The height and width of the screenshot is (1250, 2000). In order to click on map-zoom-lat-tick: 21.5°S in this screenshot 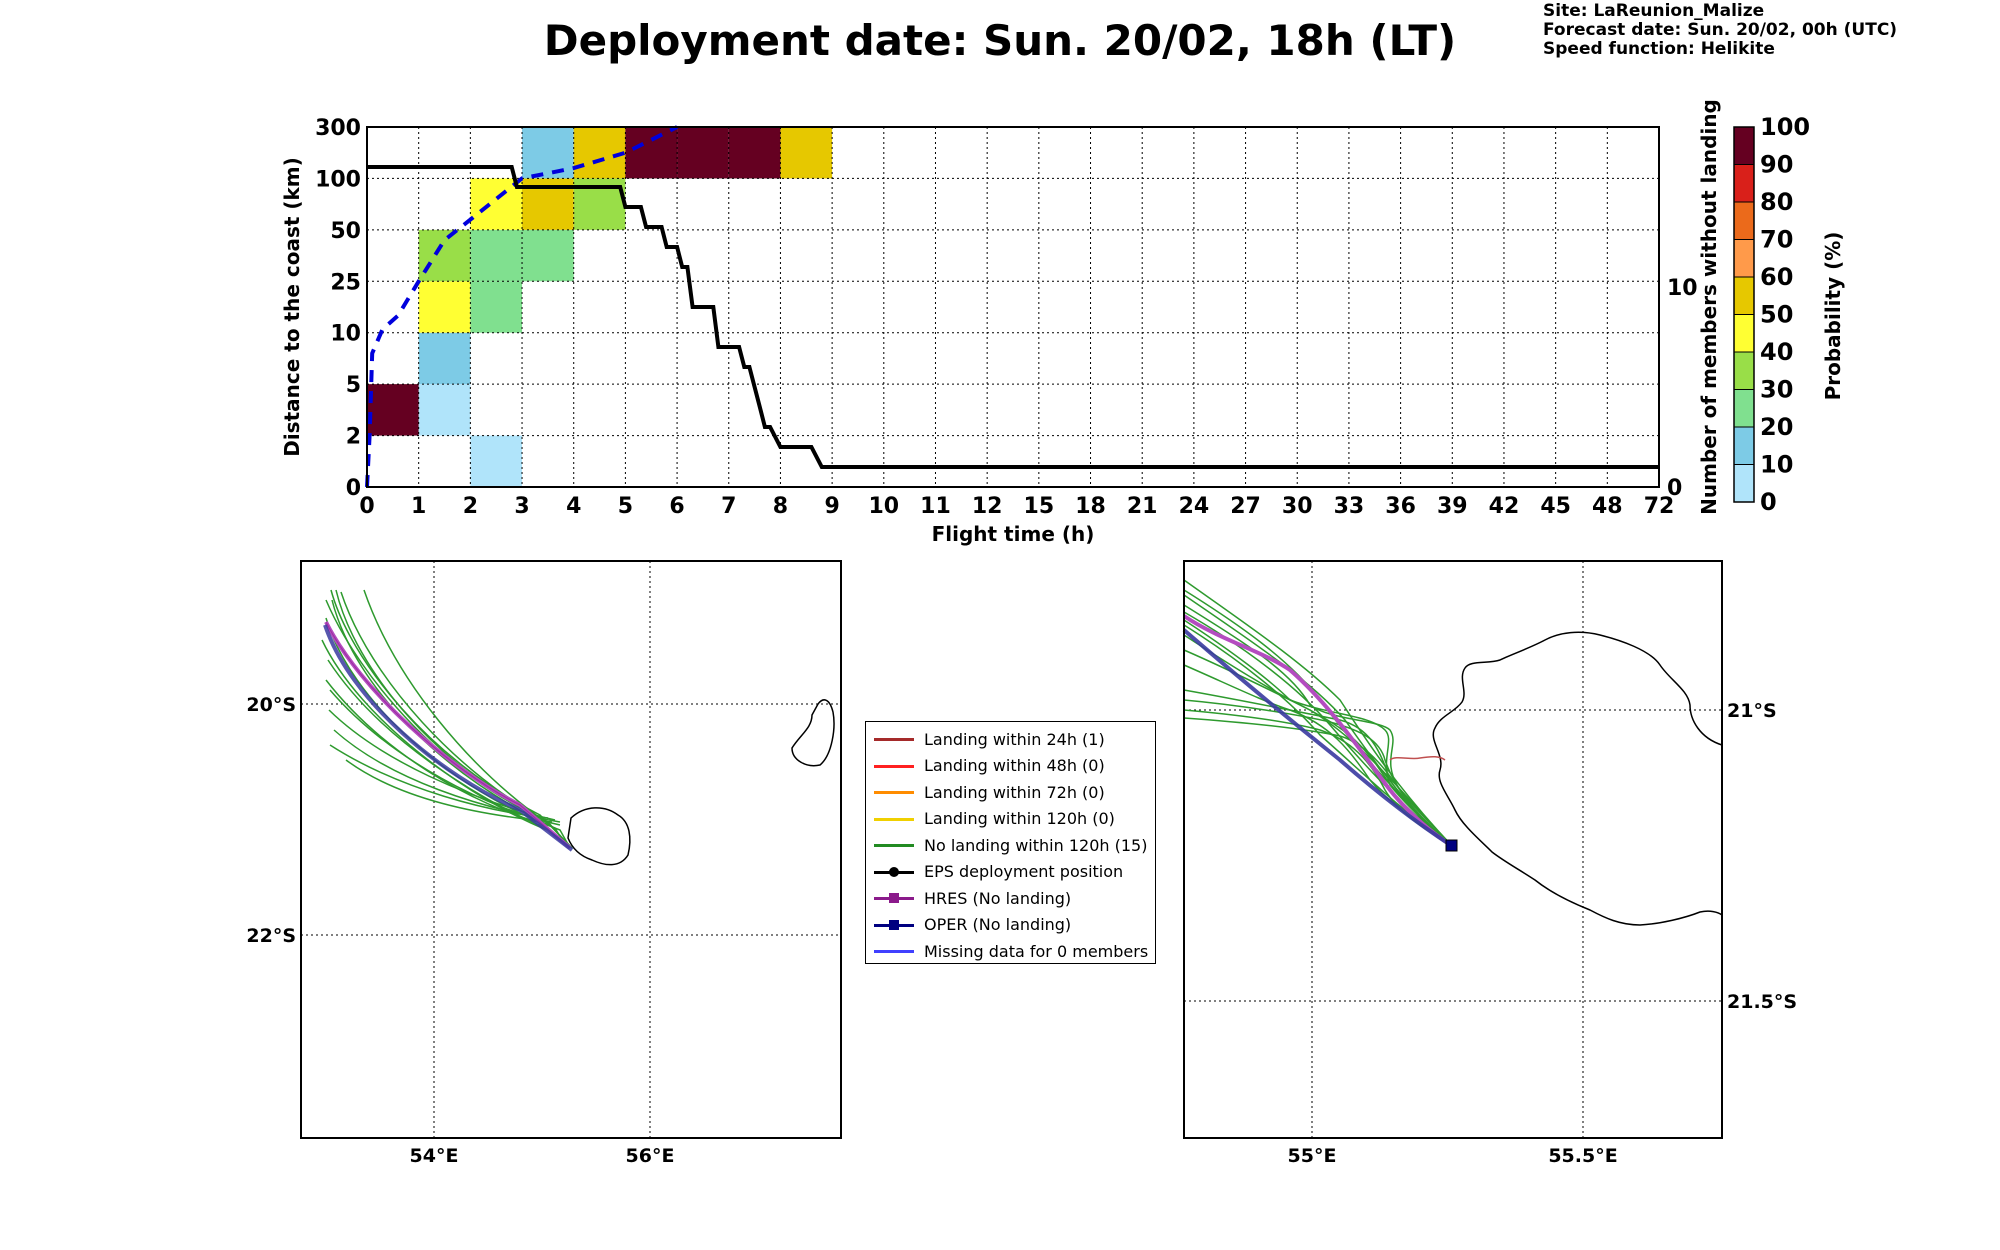, I will do `click(1762, 1002)`.